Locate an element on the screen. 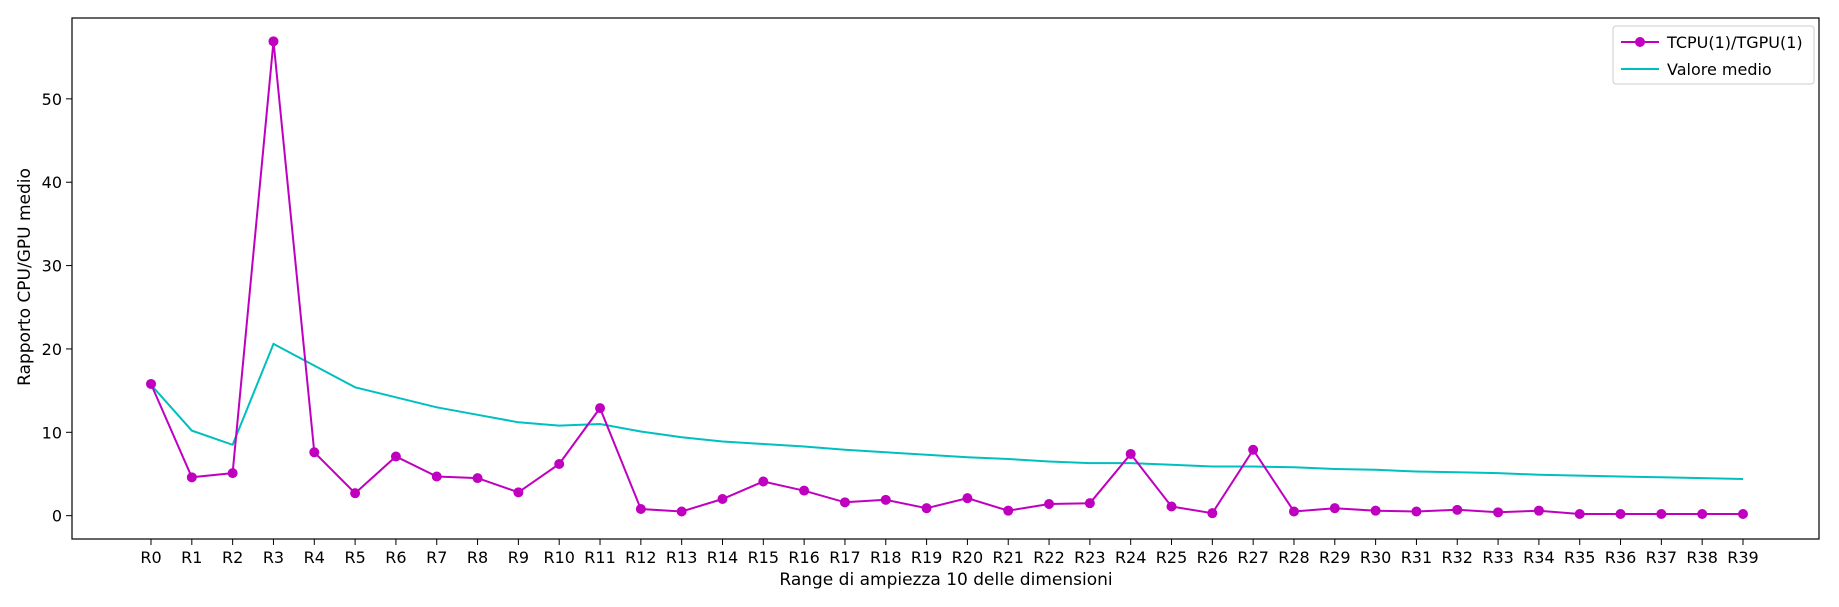  x-tick-label: R30 is located at coordinates (1375, 557).